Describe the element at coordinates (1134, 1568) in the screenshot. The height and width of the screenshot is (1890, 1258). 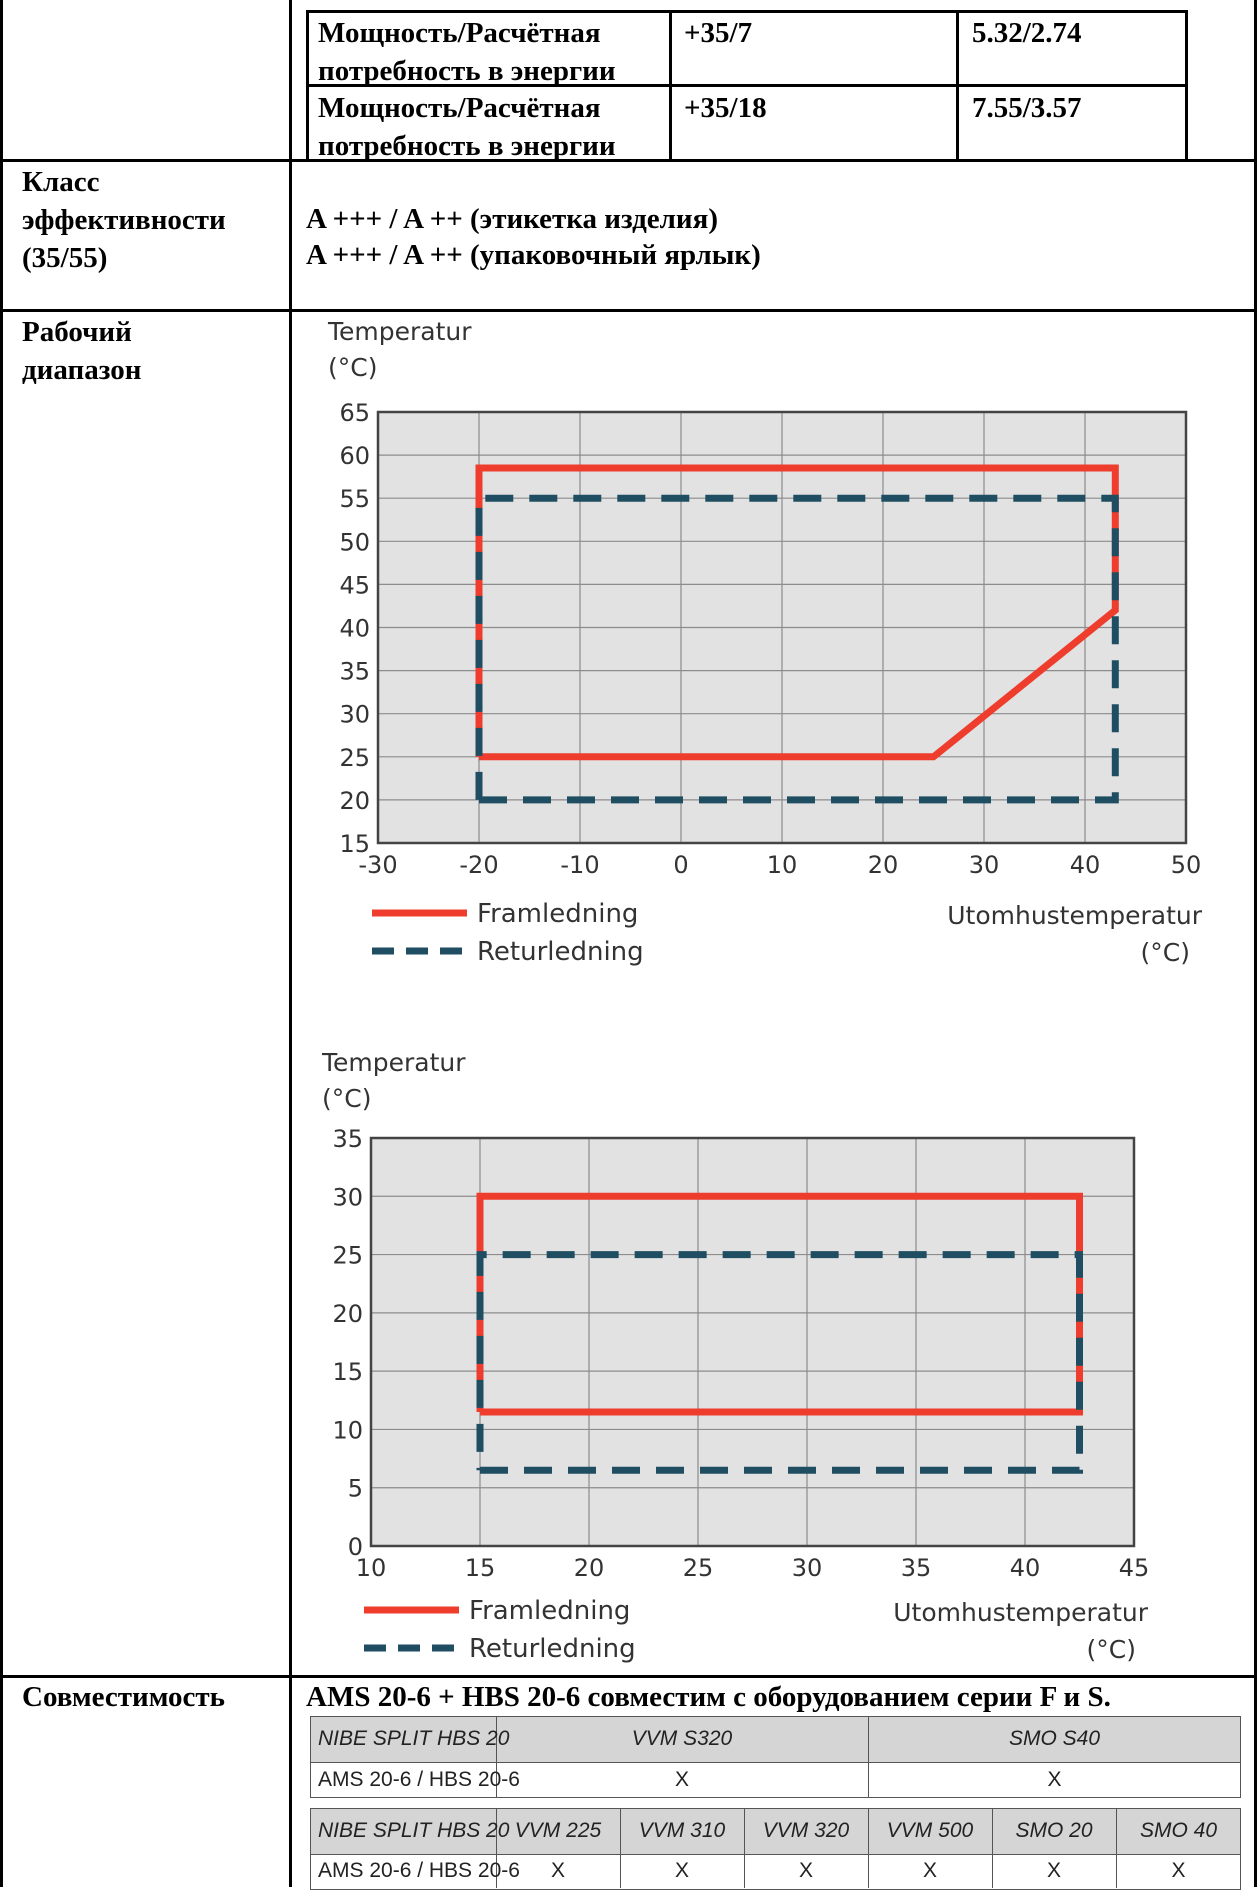
I see `x-tick-label: 45` at that location.